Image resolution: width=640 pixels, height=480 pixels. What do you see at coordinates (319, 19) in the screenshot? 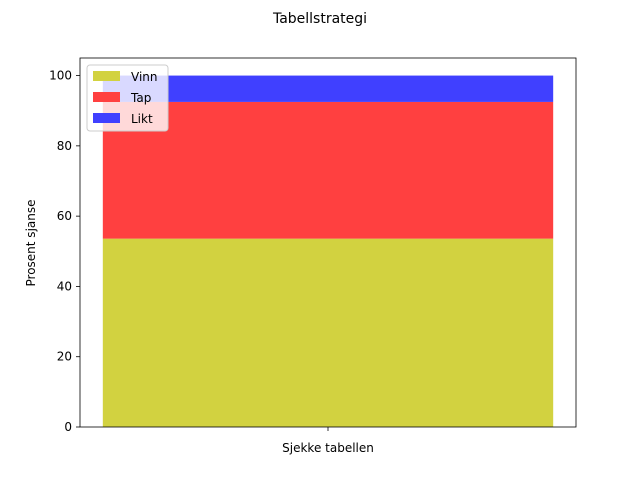
I see `chart-title: Tabellstrategi` at bounding box center [319, 19].